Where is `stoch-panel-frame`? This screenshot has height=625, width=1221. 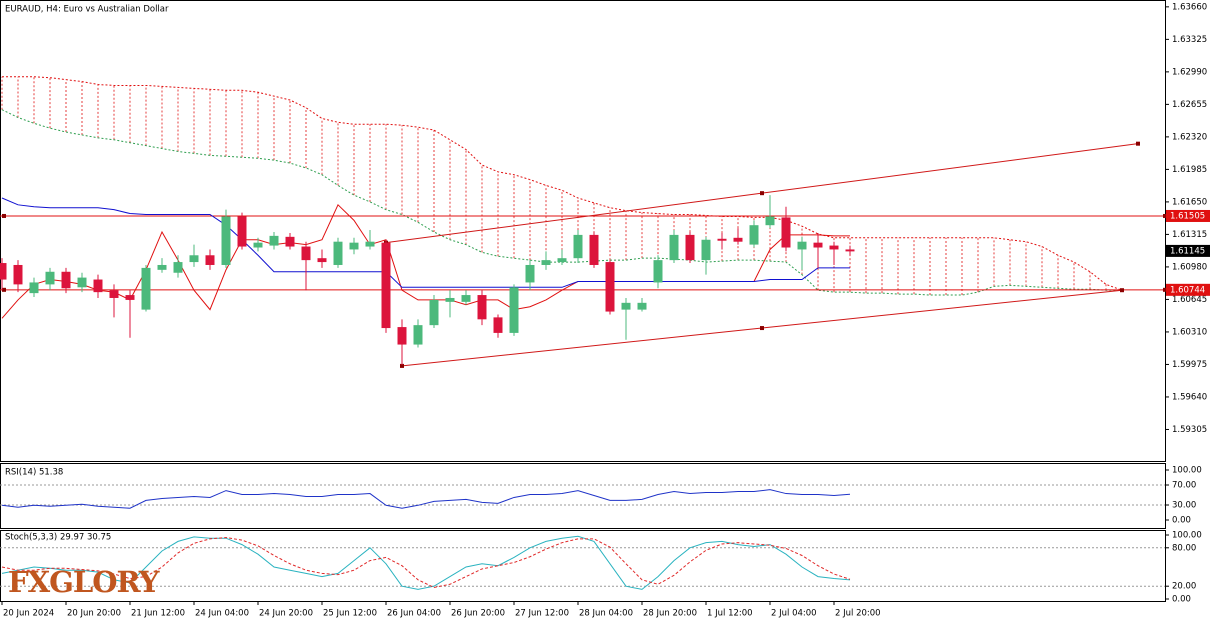
stoch-panel-frame is located at coordinates (583, 566).